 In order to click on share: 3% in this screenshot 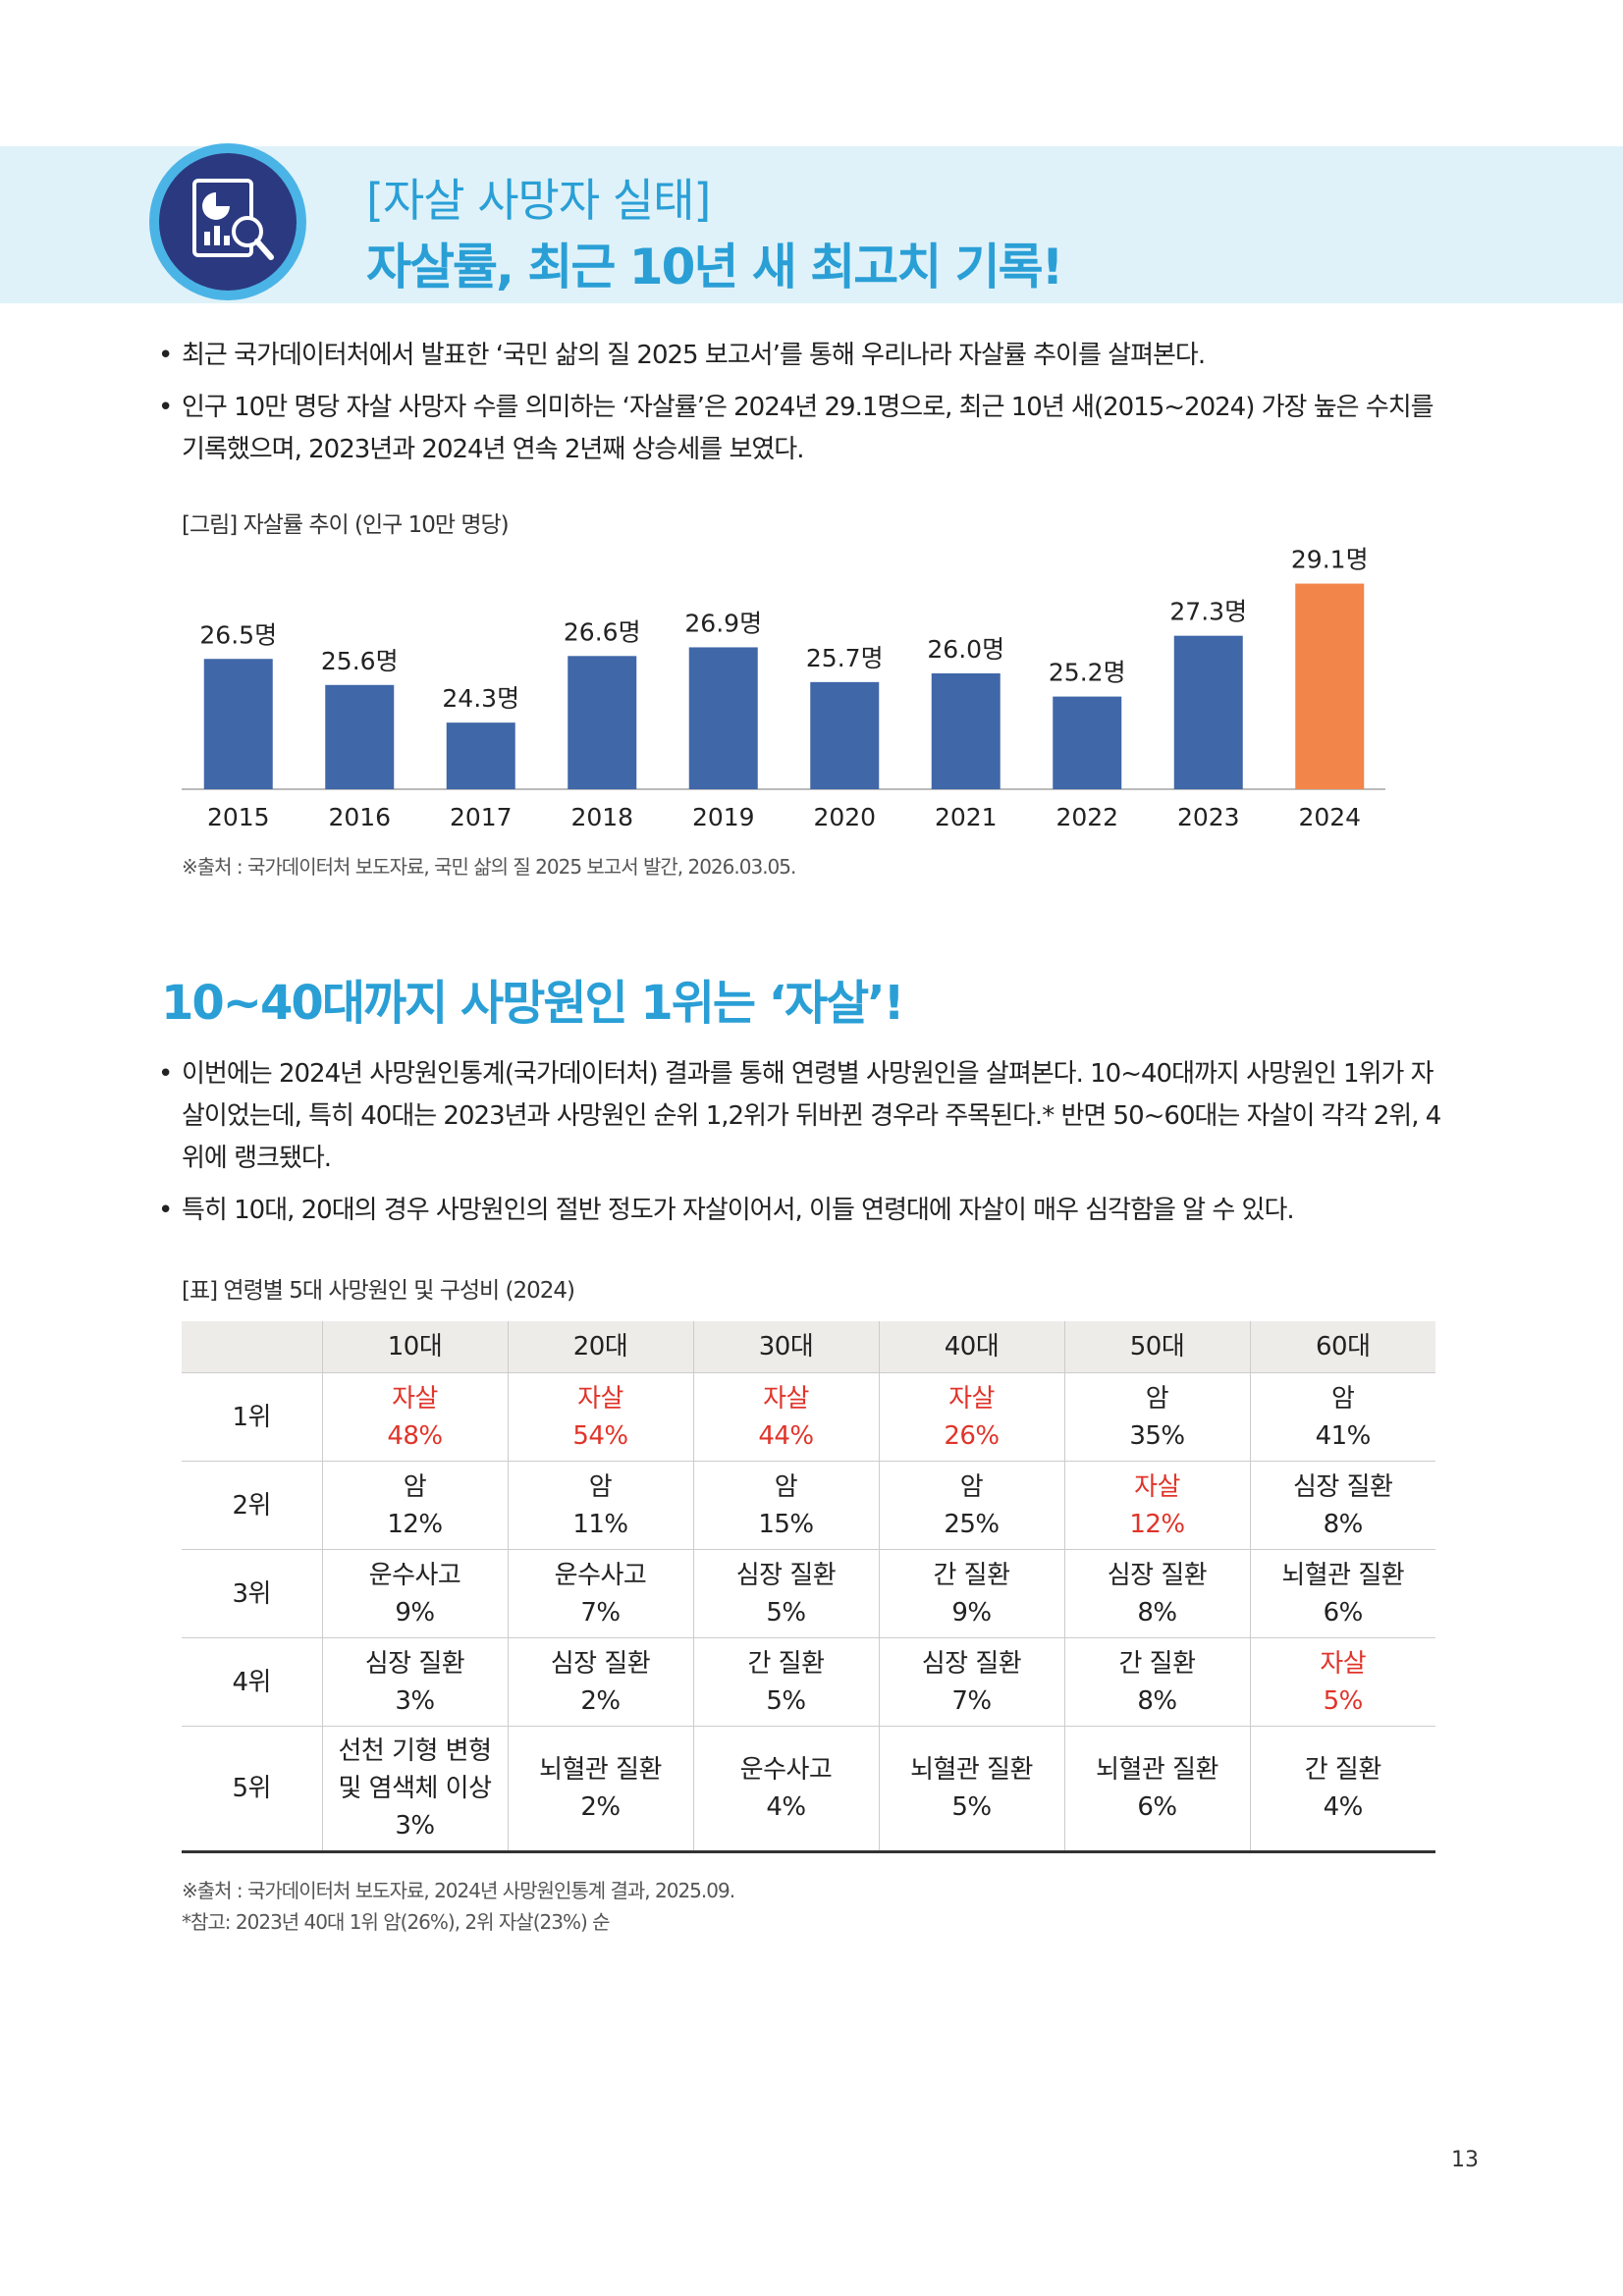, I will do `click(415, 1826)`.